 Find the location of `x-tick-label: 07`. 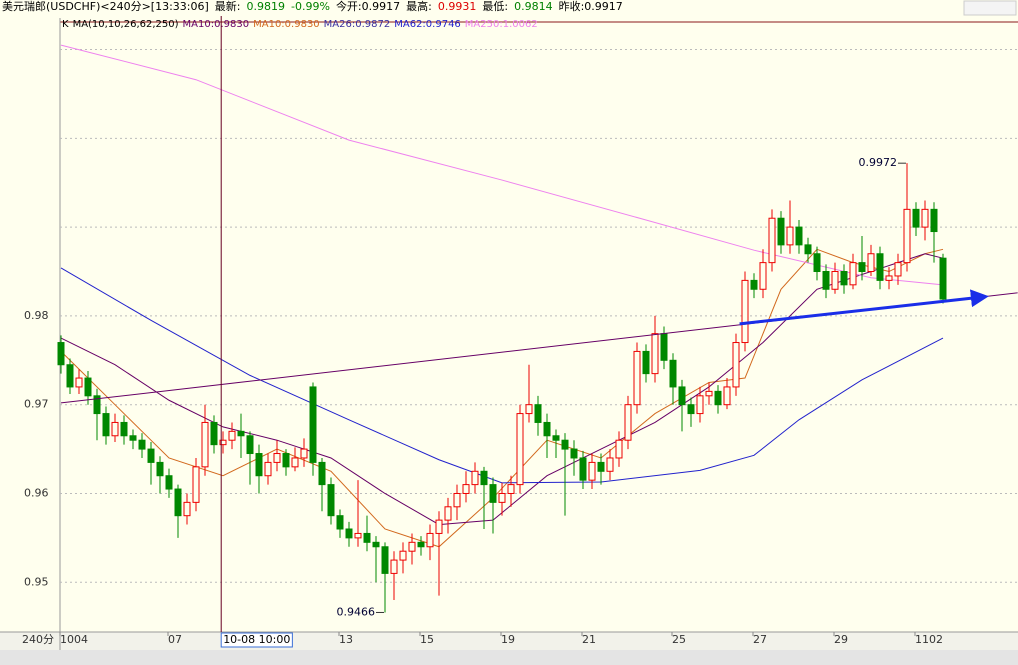

x-tick-label: 07 is located at coordinates (175, 639).